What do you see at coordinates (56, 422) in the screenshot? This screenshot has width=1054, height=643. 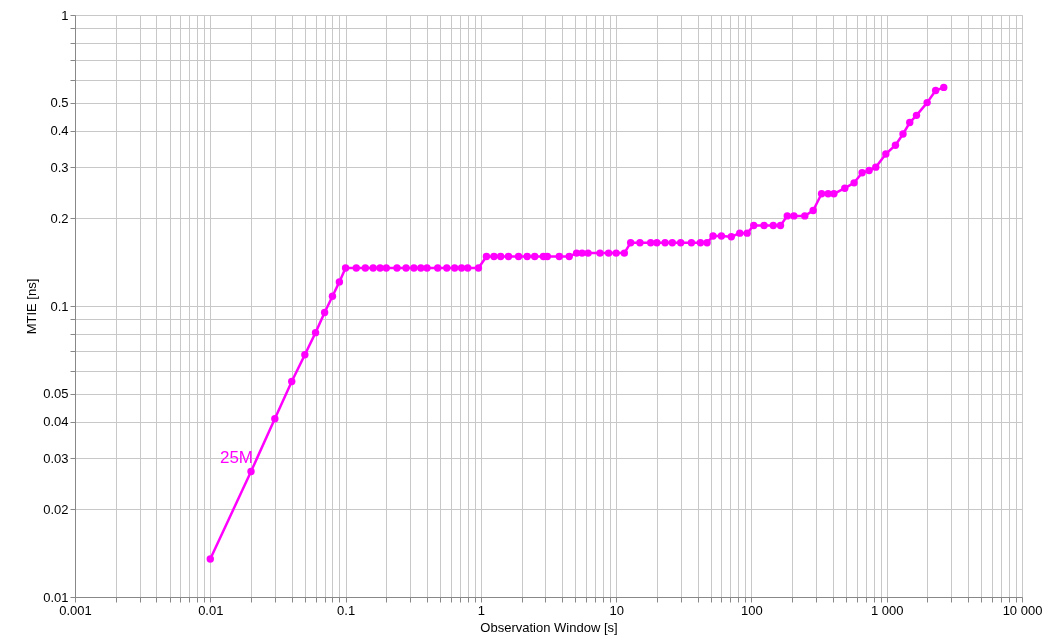 I see `y-tick-label: 0.04` at bounding box center [56, 422].